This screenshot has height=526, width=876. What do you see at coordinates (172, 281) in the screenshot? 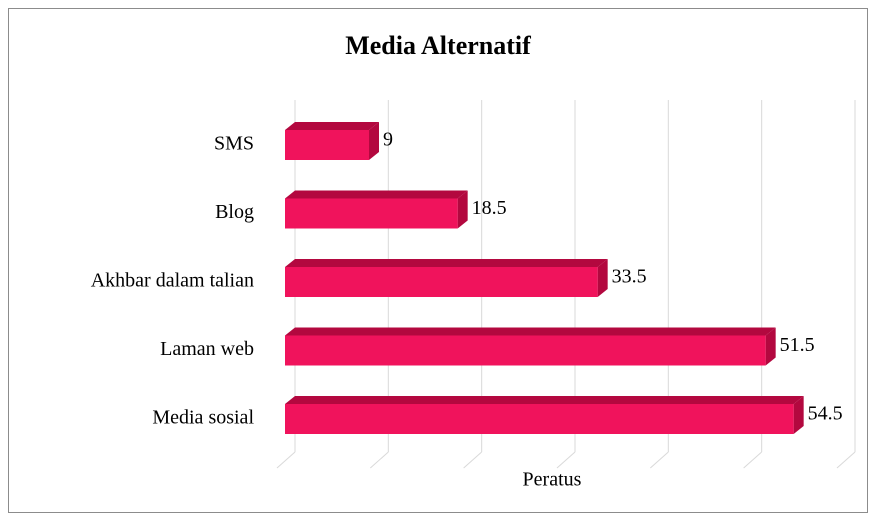
I see `y-tick-label: Akhbar dalam talian` at bounding box center [172, 281].